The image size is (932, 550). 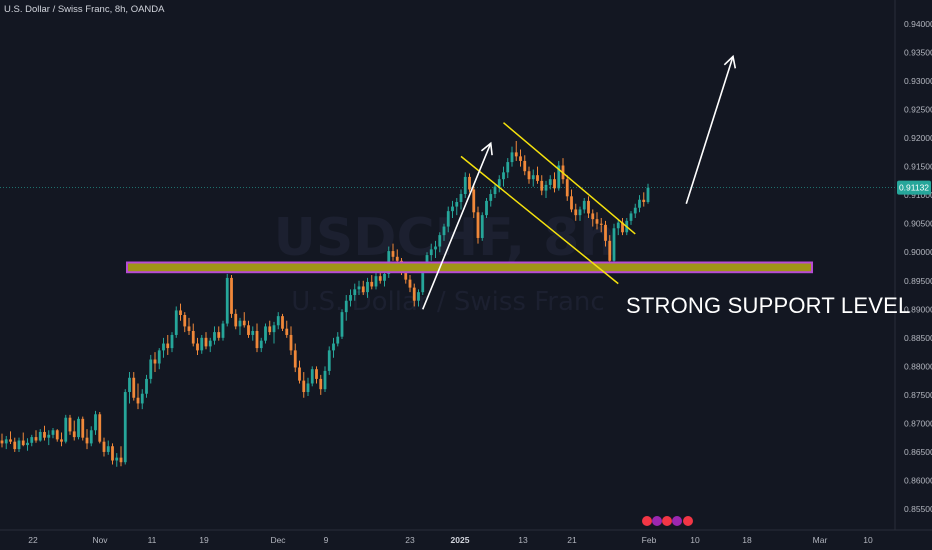 What do you see at coordinates (469, 267) in the screenshot?
I see `support-zone` at bounding box center [469, 267].